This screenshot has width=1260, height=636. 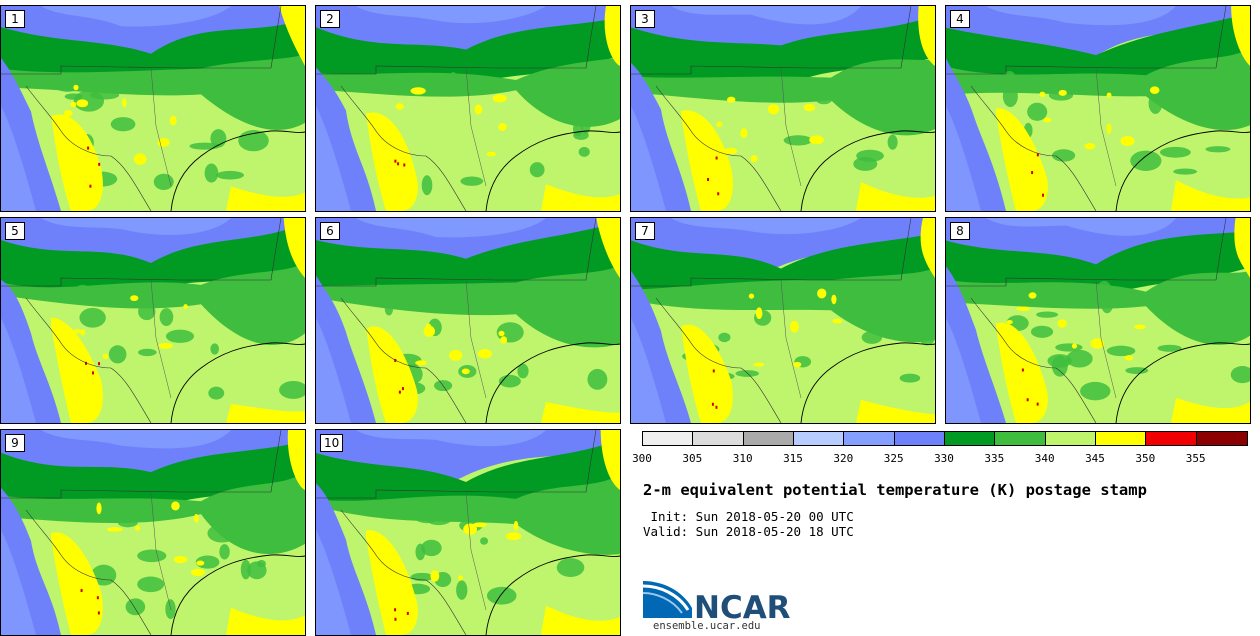 What do you see at coordinates (742, 606) in the screenshot?
I see `ncar-logo-text: NCAR` at bounding box center [742, 606].